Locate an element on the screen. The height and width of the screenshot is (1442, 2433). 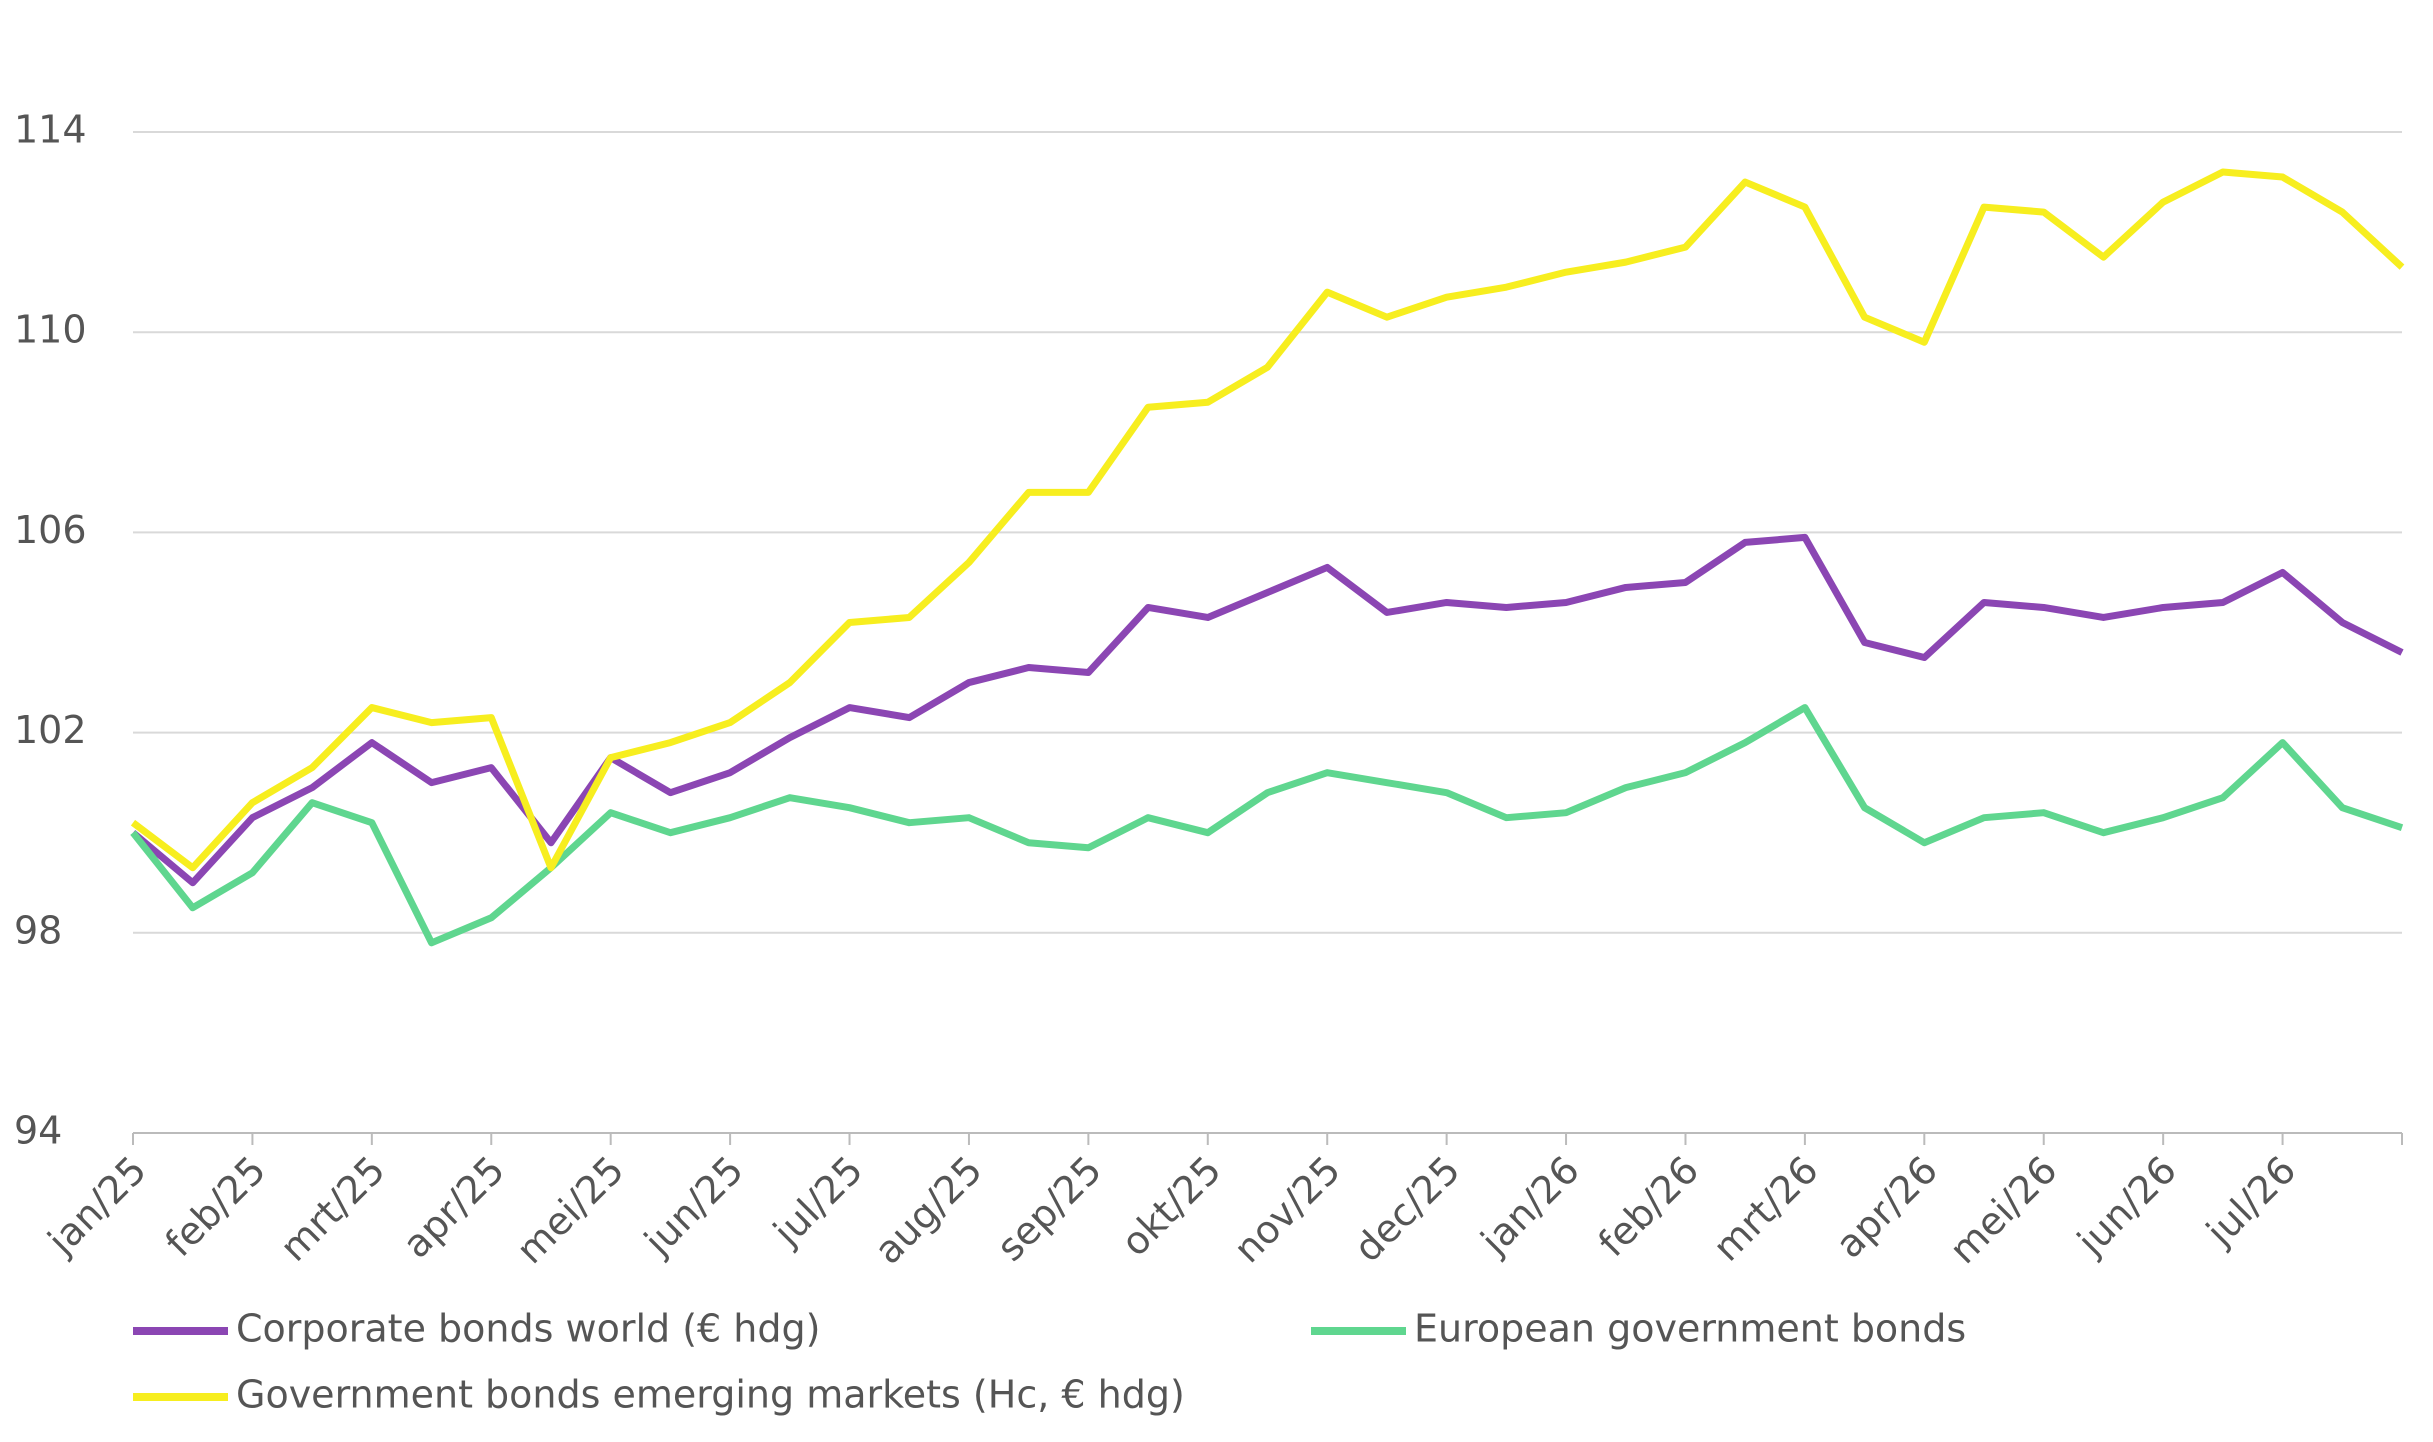
x-tick-label: mei/26 is located at coordinates (2003, 1210).